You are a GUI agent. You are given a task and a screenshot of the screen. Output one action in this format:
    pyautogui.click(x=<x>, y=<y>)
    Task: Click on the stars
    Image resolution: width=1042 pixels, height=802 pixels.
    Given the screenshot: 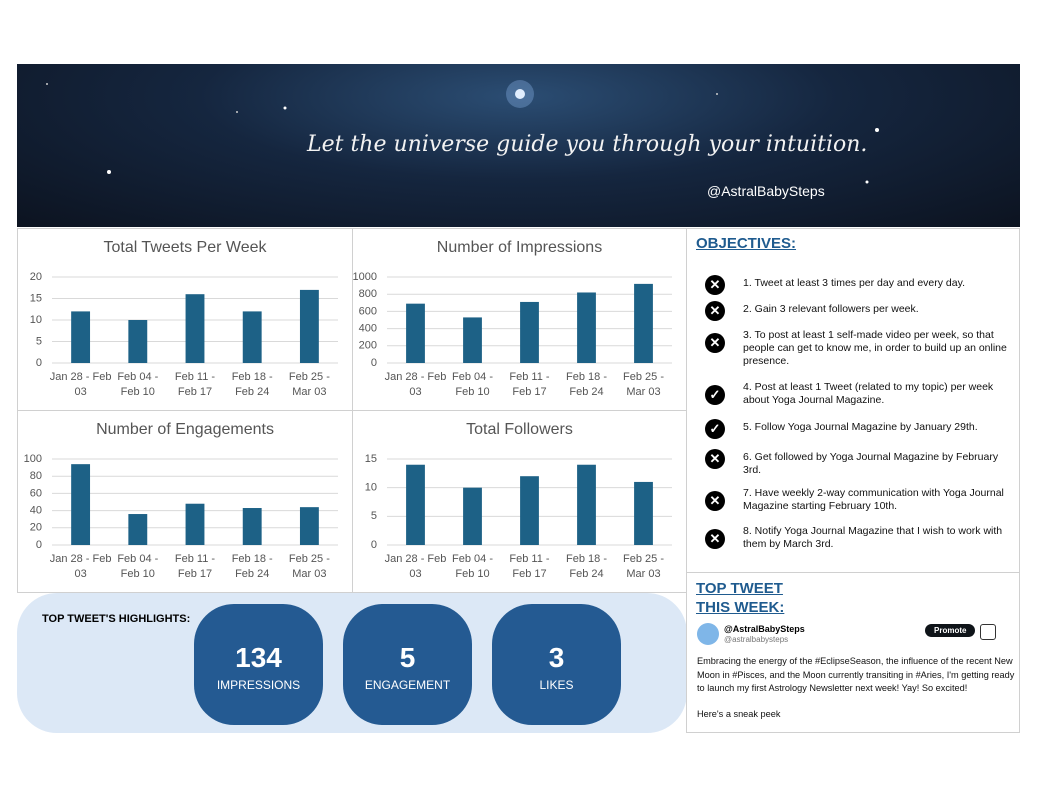 What is the action you would take?
    pyautogui.click(x=462, y=132)
    